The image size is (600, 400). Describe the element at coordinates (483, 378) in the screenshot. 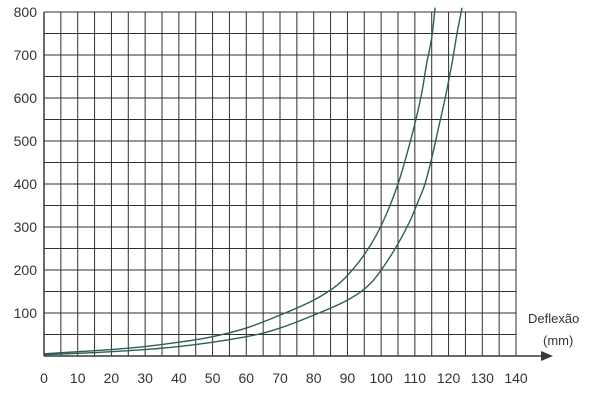

I see `x-tick-label: 130` at that location.